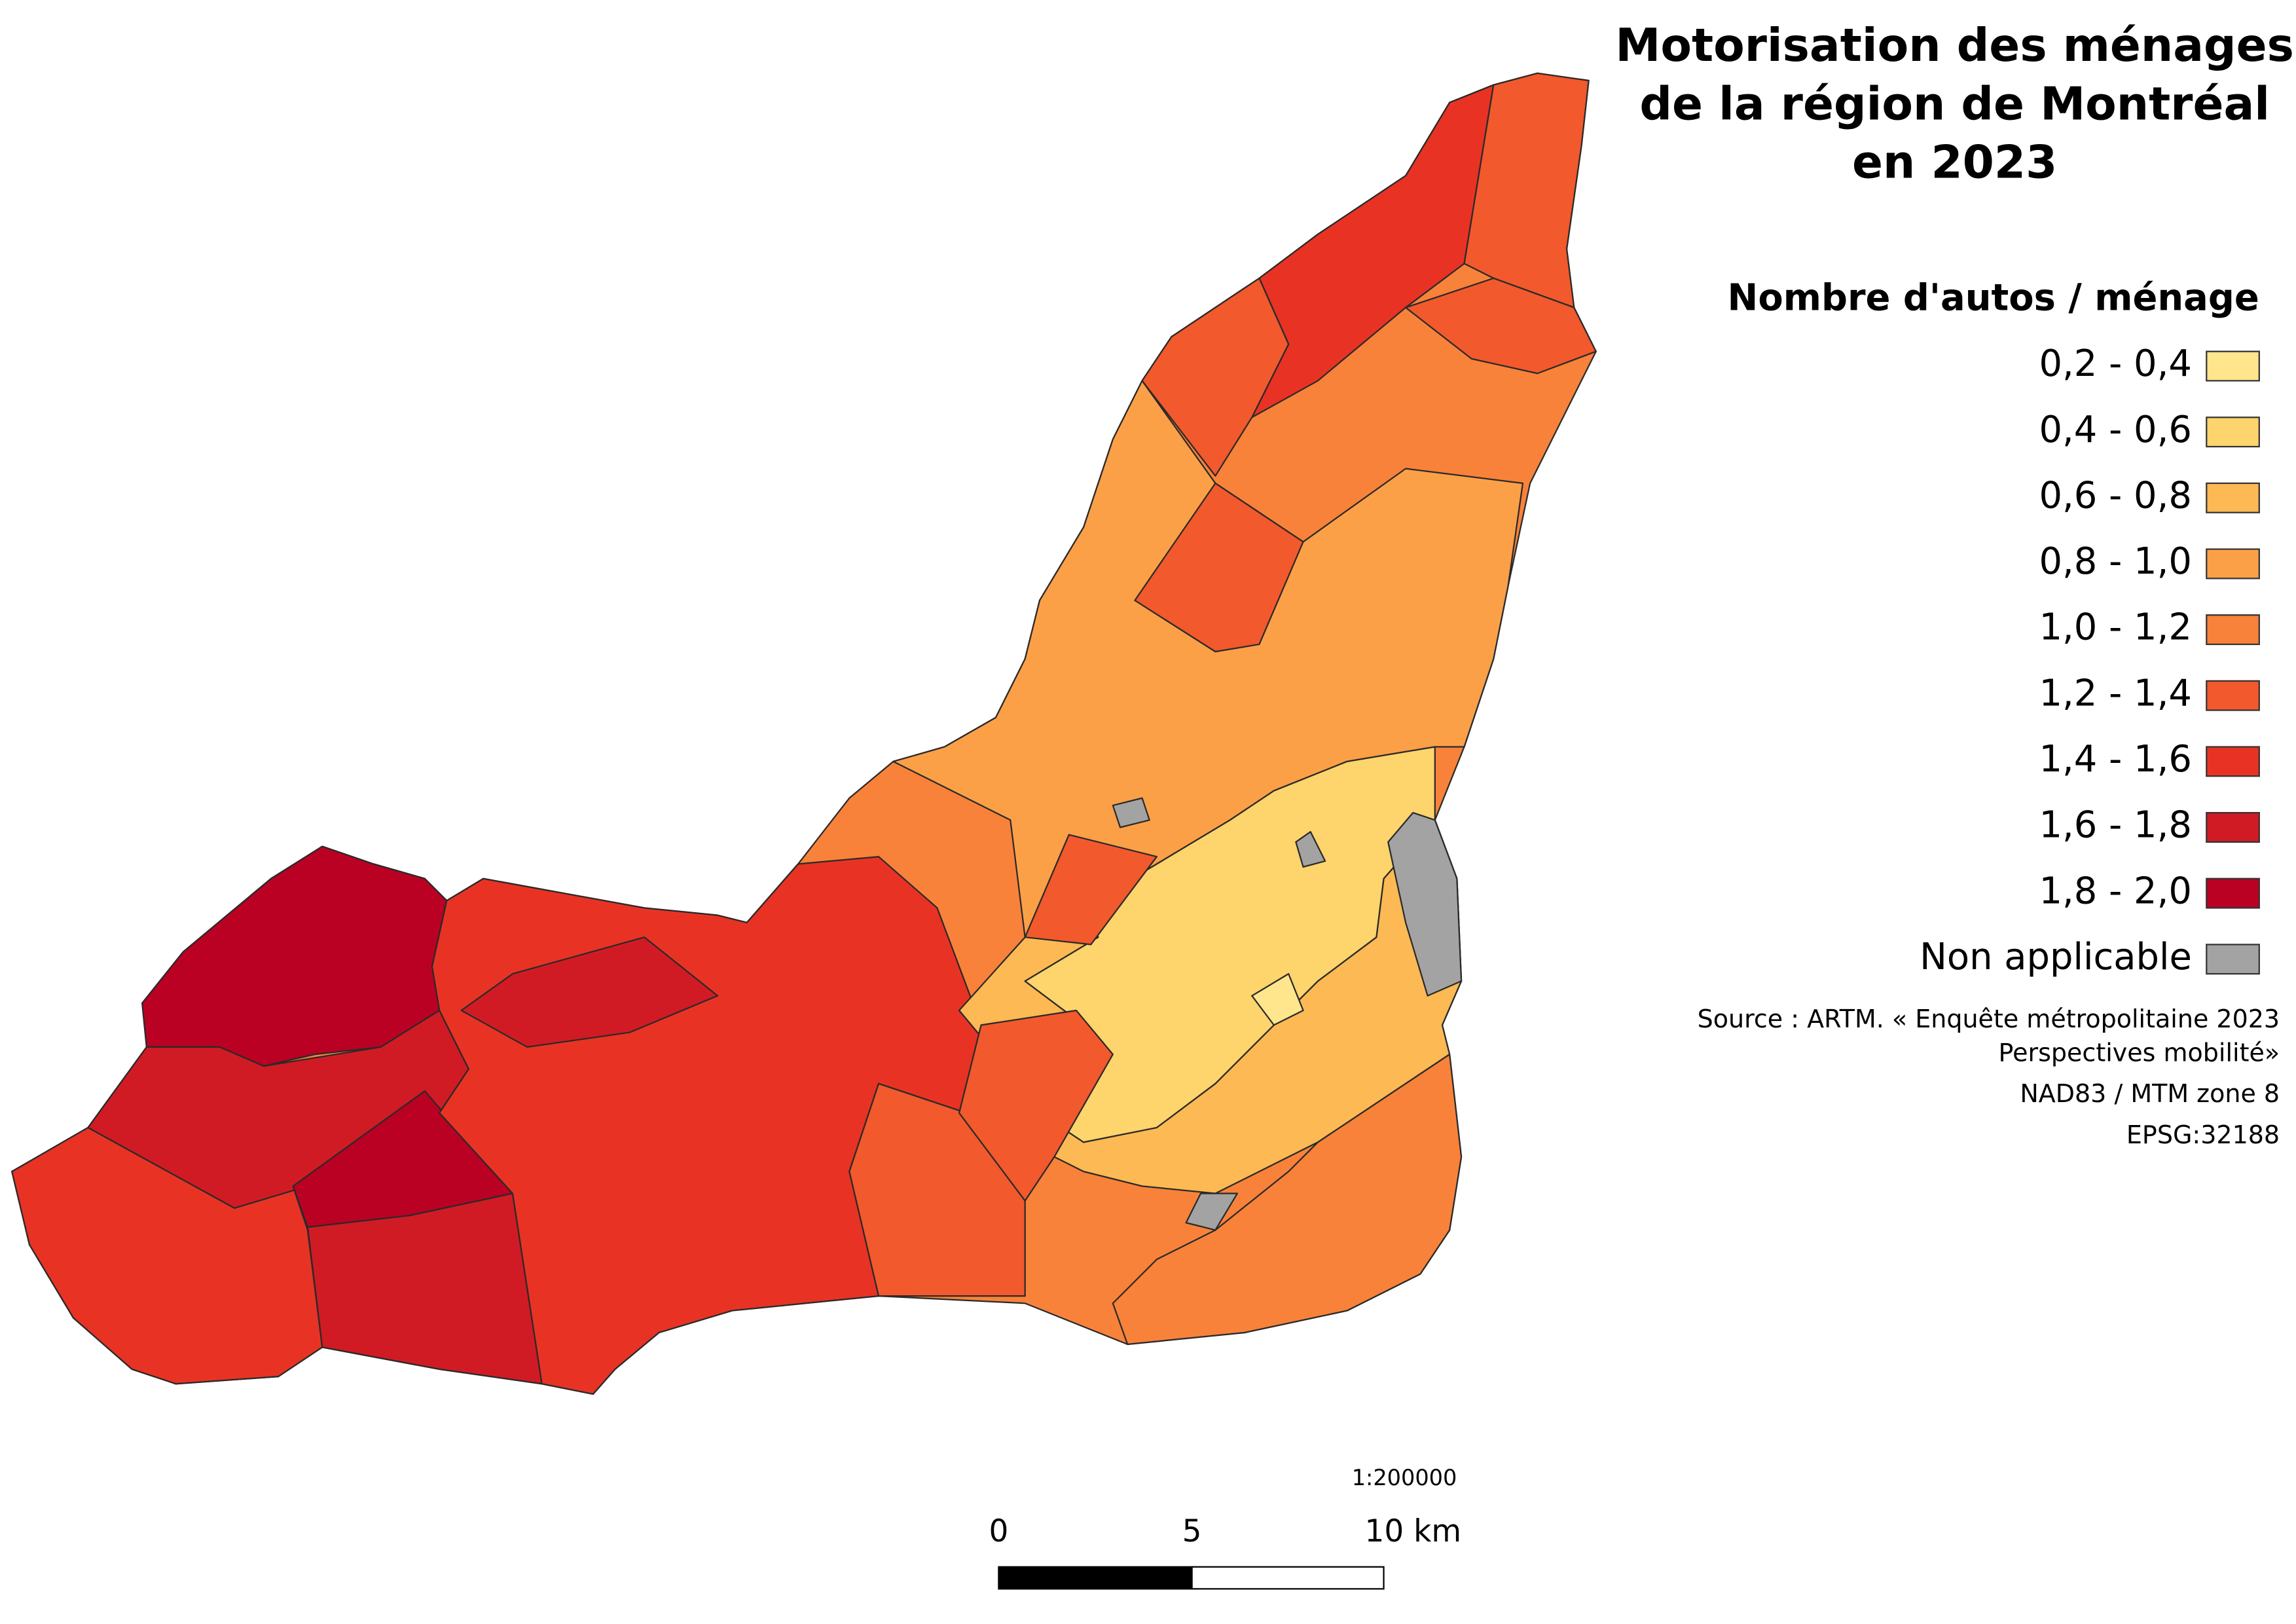 The image size is (2296, 1624). Describe the element at coordinates (2203, 1134) in the screenshot. I see `projection-note: EPSG:32188` at that location.